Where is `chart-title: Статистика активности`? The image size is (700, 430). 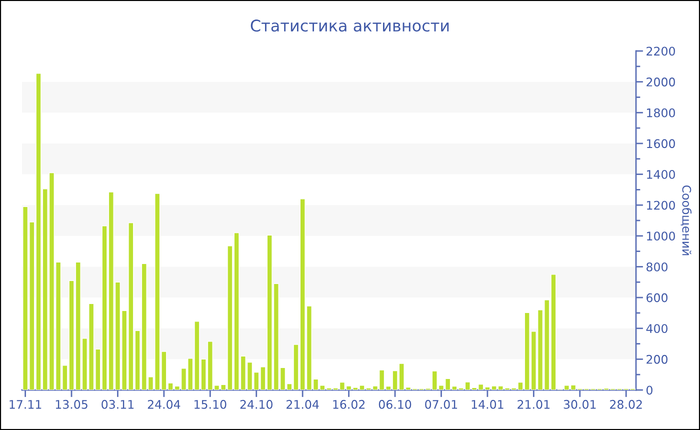 chart-title: Статистика активности is located at coordinates (349, 26).